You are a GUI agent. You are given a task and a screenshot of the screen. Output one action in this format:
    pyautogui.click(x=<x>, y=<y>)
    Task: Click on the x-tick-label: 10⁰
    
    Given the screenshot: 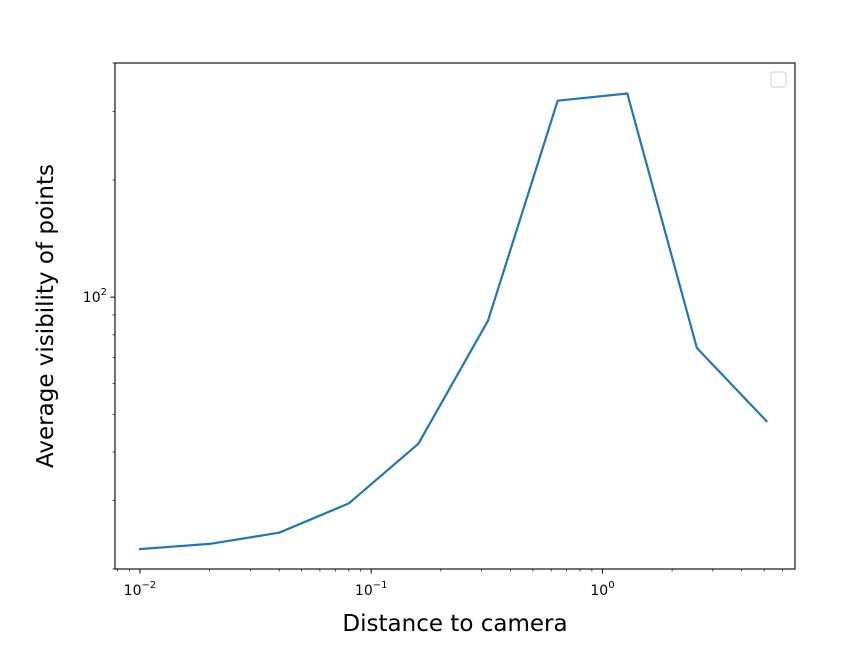 What is the action you would take?
    pyautogui.click(x=602, y=589)
    